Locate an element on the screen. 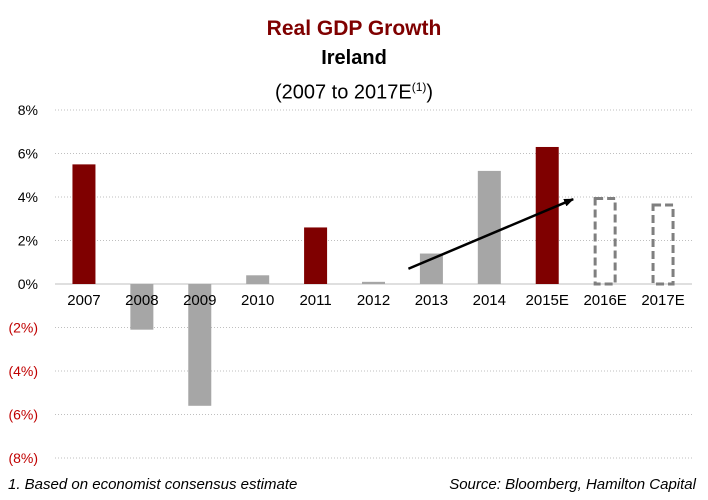 Image resolution: width=708 pixels, height=500 pixels. bar-2009 is located at coordinates (200, 345).